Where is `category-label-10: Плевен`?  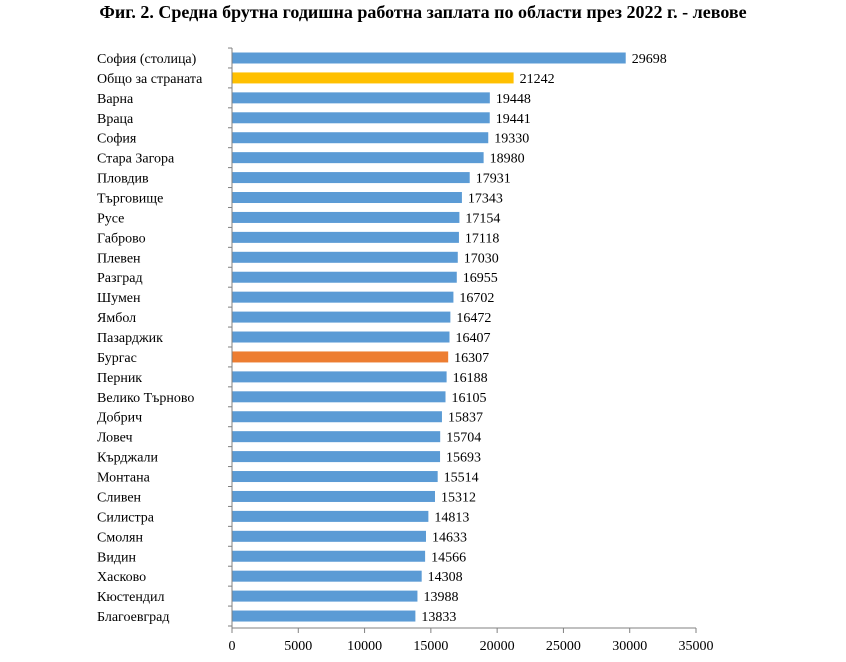
category-label-10: Плевен is located at coordinates (119, 258).